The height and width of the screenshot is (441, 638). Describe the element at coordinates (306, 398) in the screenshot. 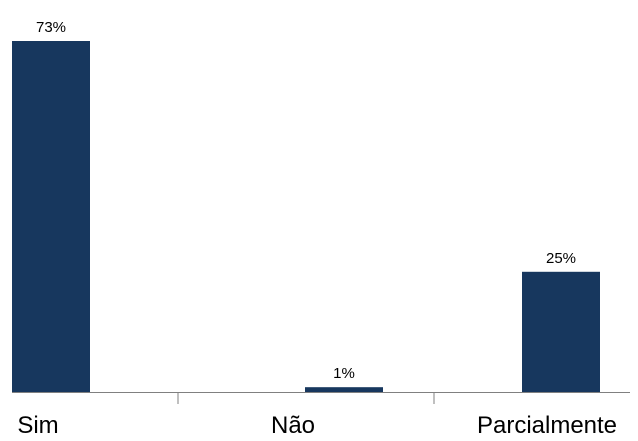

I see `x-axis-ticks` at that location.